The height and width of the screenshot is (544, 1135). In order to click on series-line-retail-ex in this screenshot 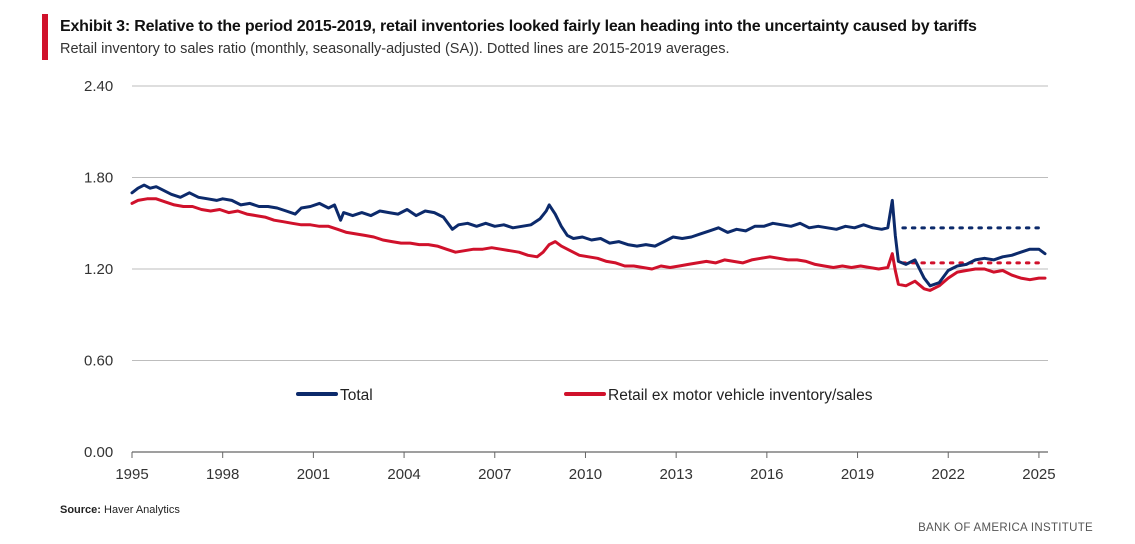, I will do `click(588, 244)`.